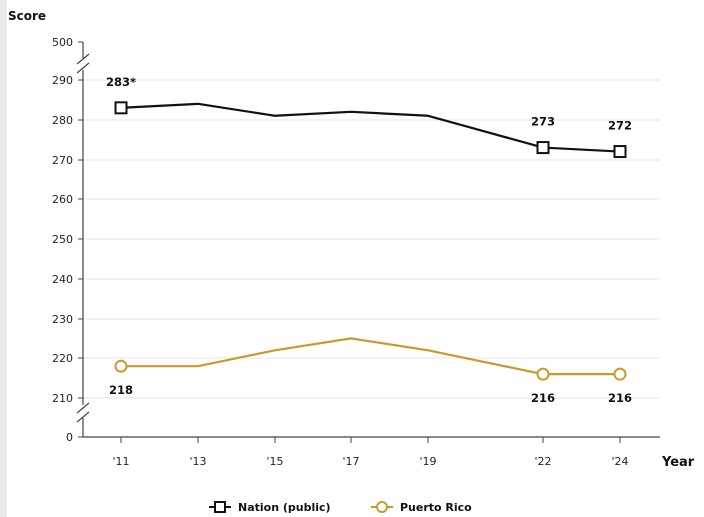  I want to click on y-tick-label: 220, so click(62, 358).